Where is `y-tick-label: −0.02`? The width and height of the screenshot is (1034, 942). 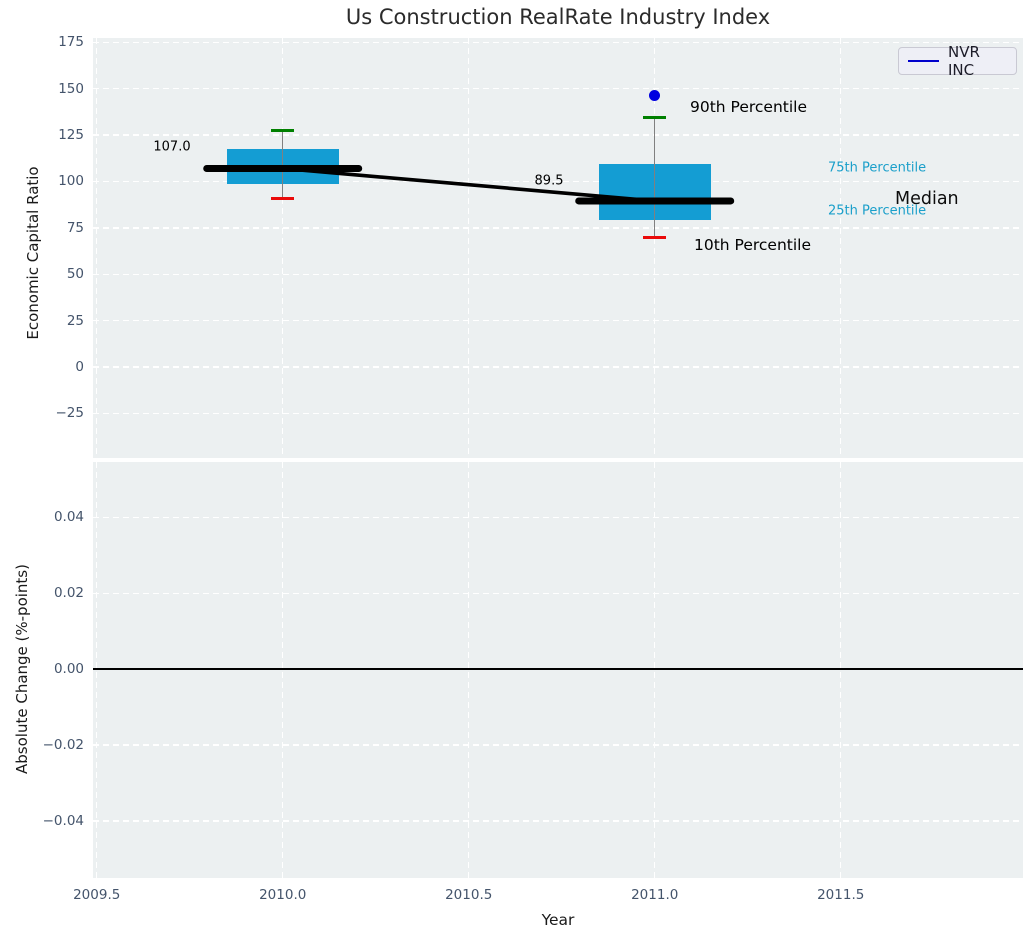 y-tick-label: −0.02 is located at coordinates (63, 745).